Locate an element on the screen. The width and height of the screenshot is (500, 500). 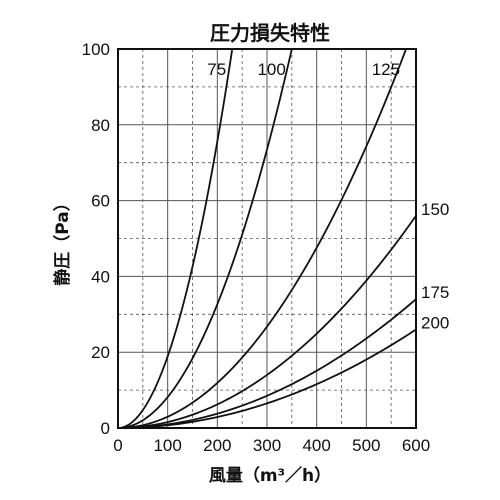
y-tick-label: 60 is located at coordinates (100, 201).